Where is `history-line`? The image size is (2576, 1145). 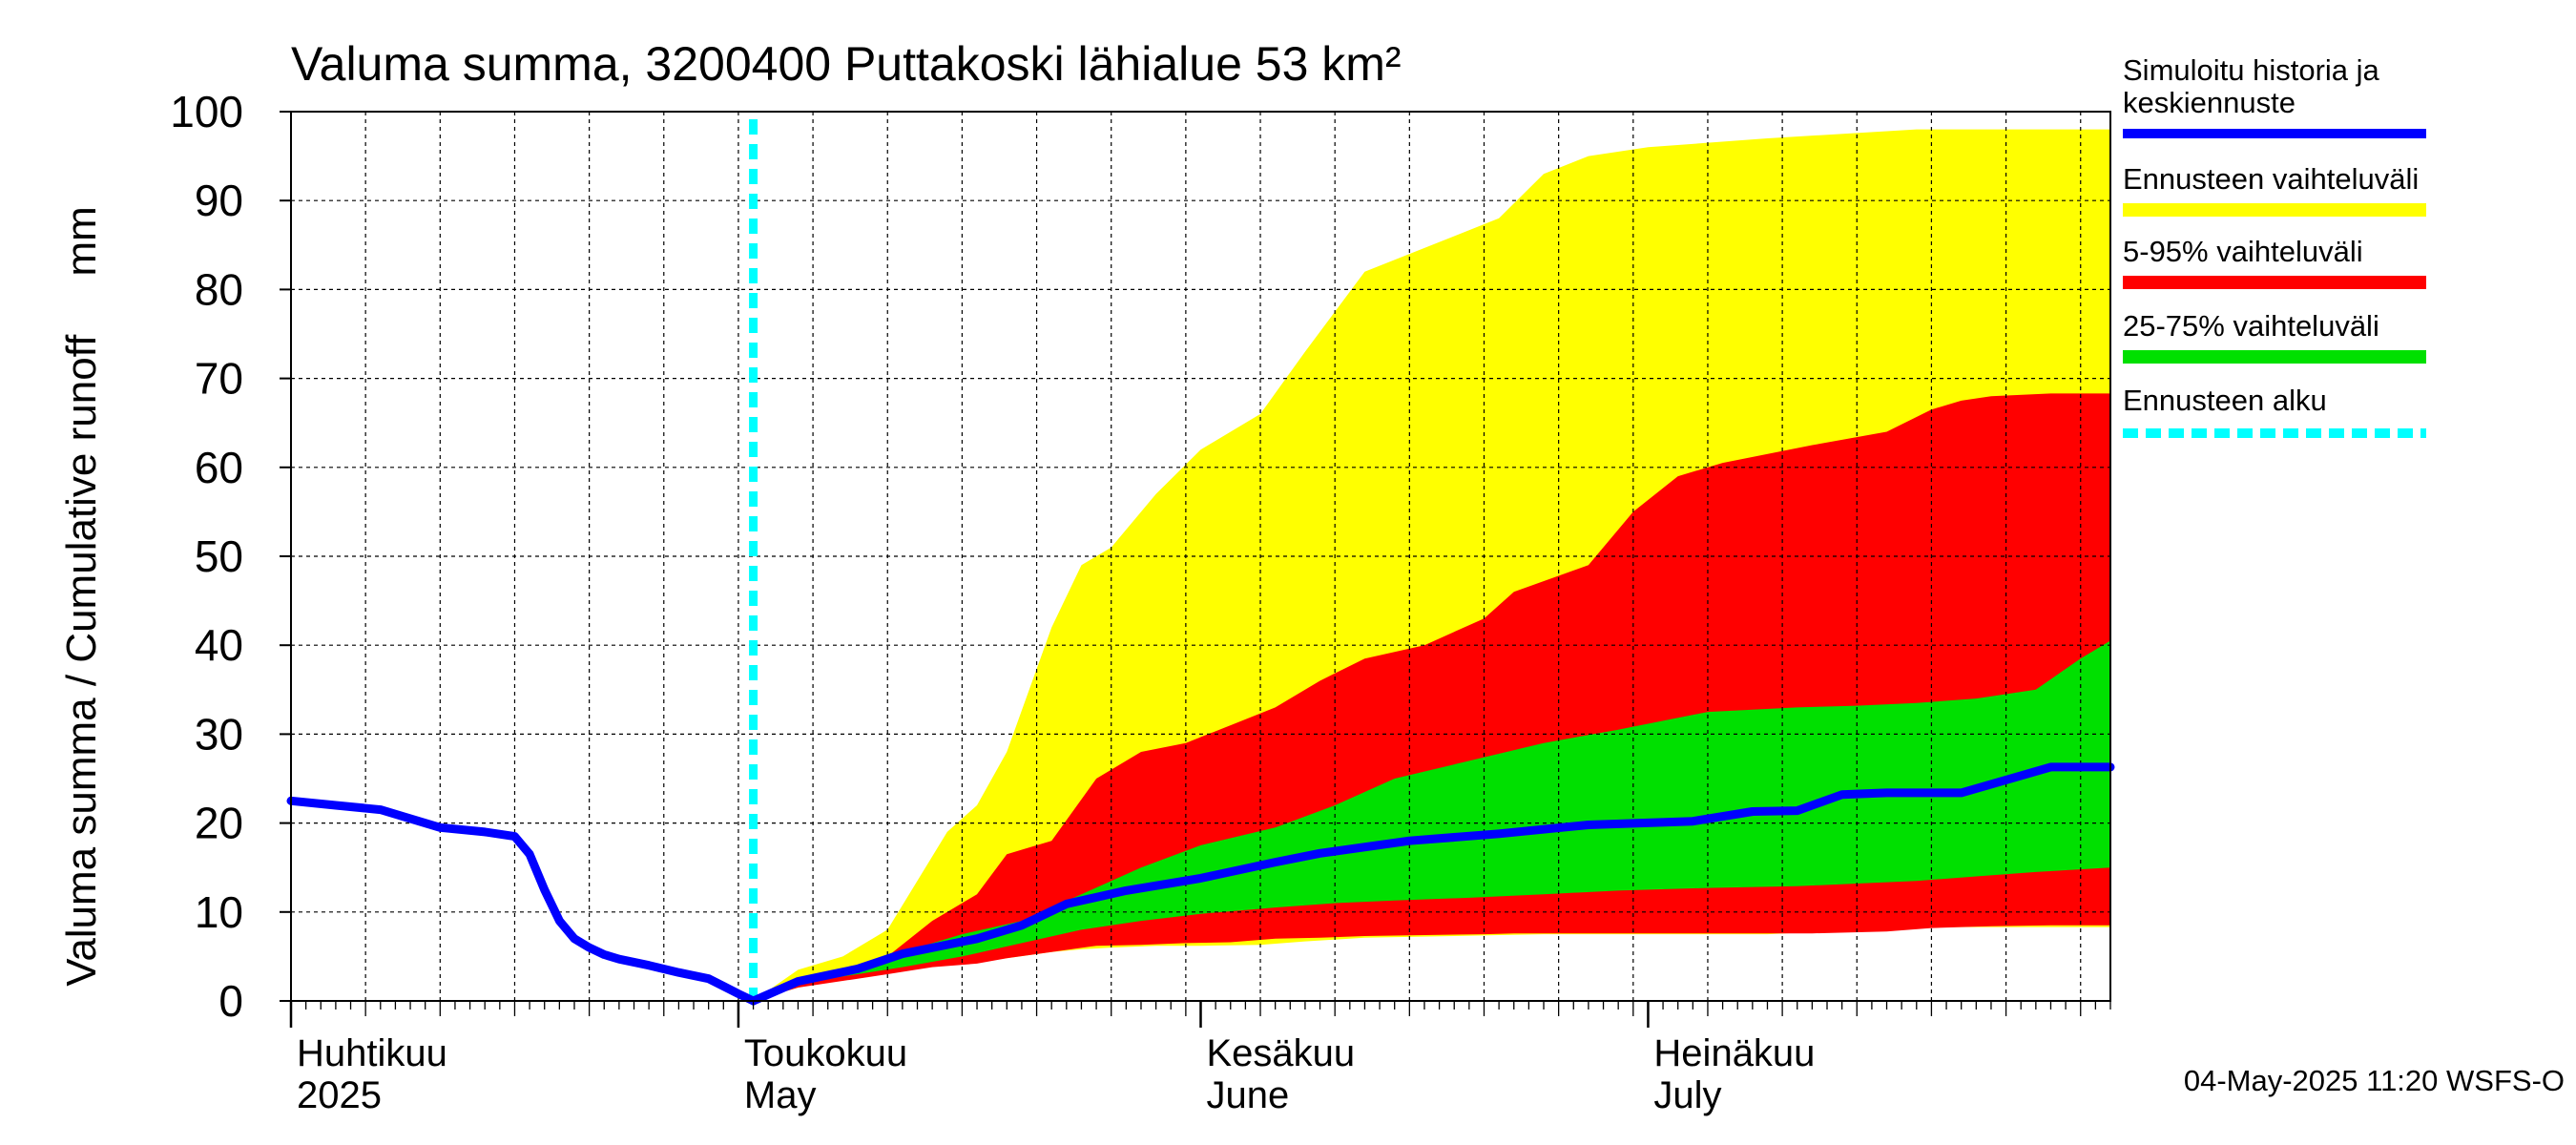 history-line is located at coordinates (522, 901).